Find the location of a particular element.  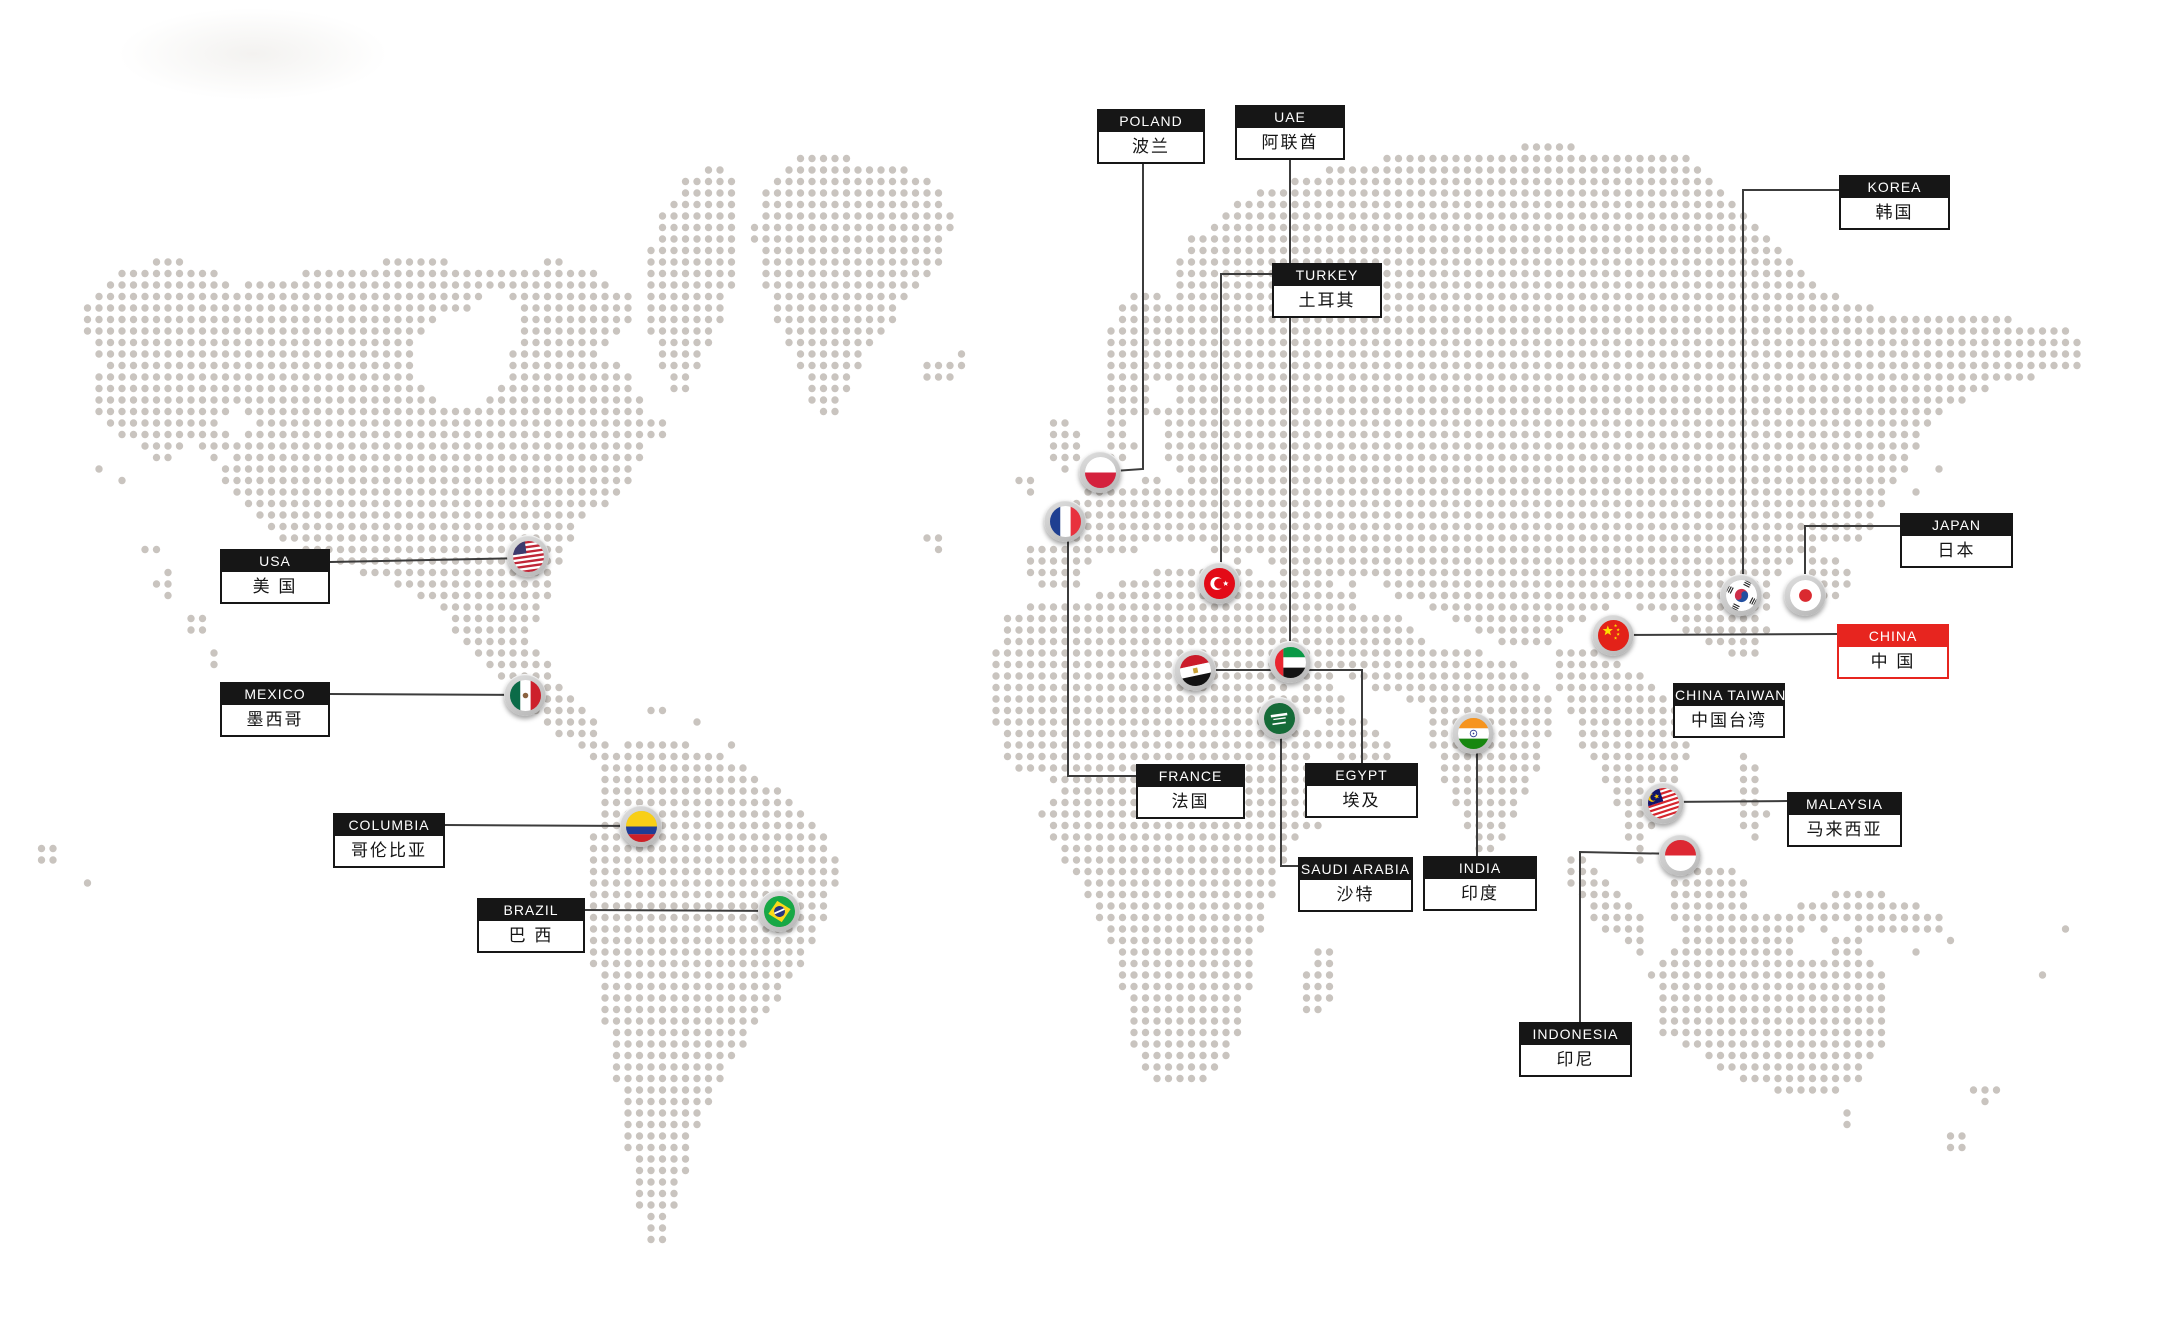

country-name-cn: 印度 is located at coordinates (1480, 894).